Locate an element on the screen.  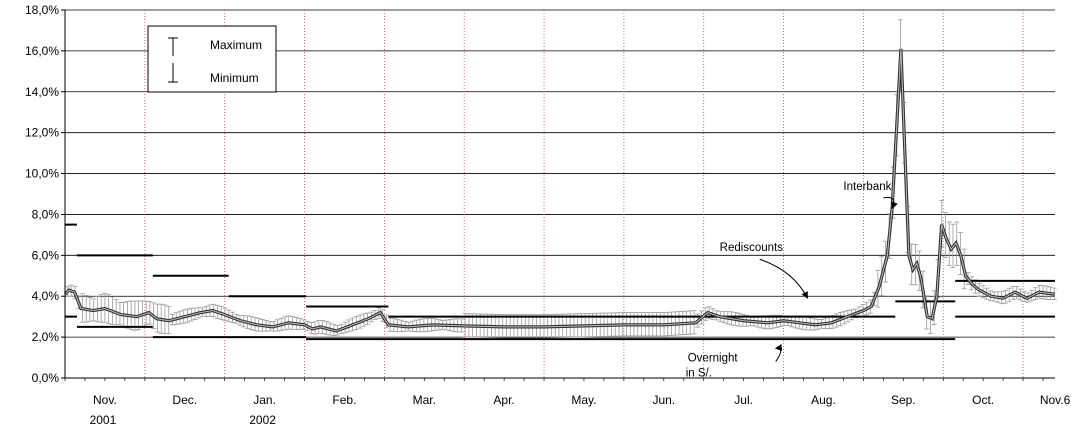
y-tick-label: 6,0% is located at coordinates (46, 255).